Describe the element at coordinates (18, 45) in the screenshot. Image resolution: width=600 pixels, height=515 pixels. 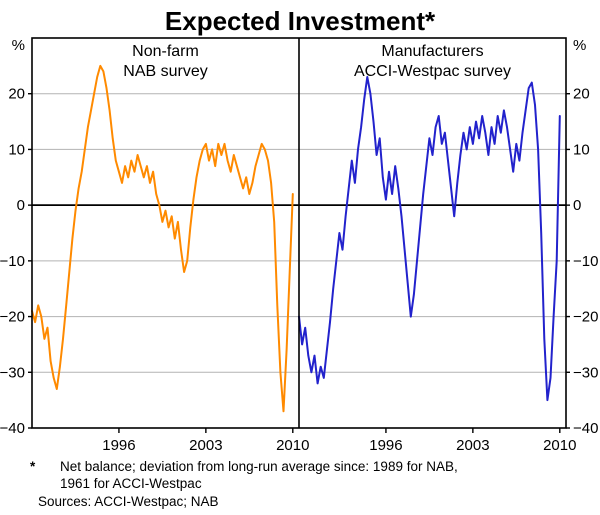
I see `y-unit-left: %` at that location.